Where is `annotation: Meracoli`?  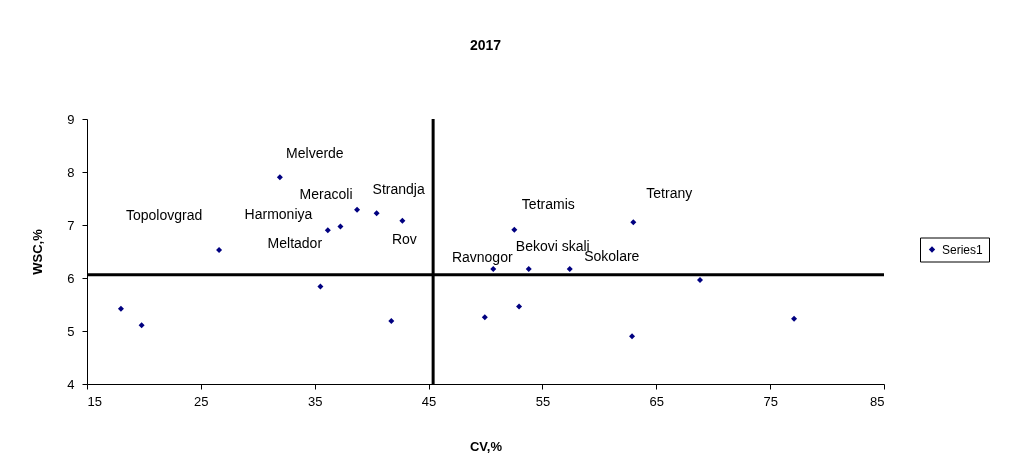
annotation: Meracoli is located at coordinates (326, 193).